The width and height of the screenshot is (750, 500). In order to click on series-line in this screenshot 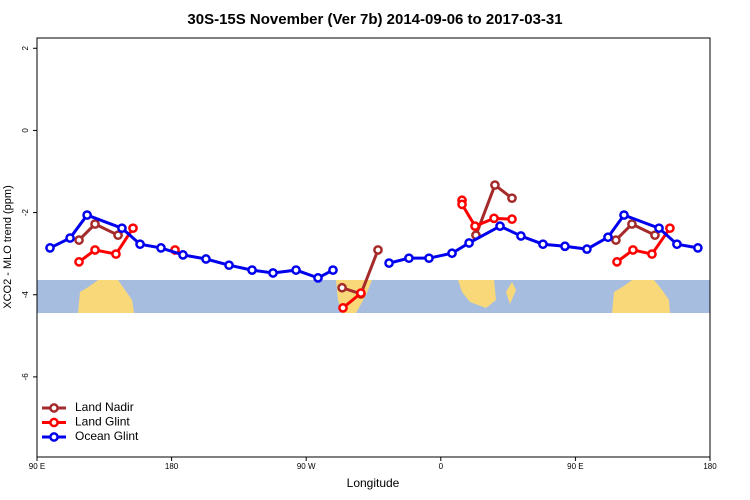, I will do `click(374, 246)`.